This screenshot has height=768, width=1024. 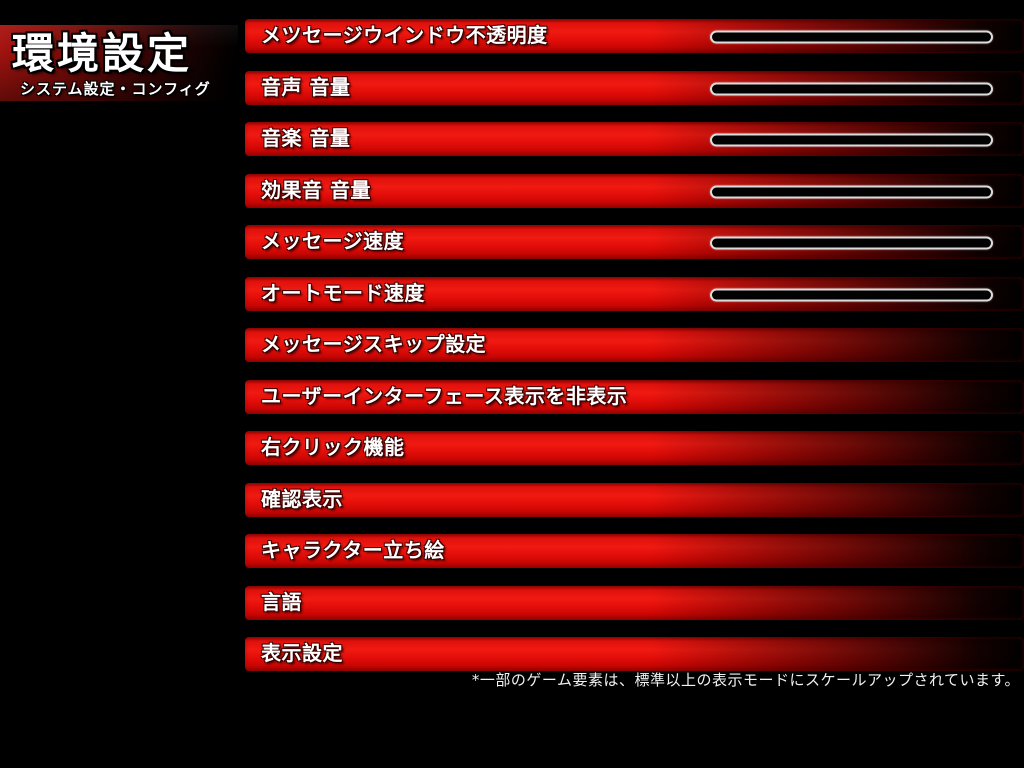 What do you see at coordinates (306, 86) in the screenshot?
I see `setting-label: 音声 音量` at bounding box center [306, 86].